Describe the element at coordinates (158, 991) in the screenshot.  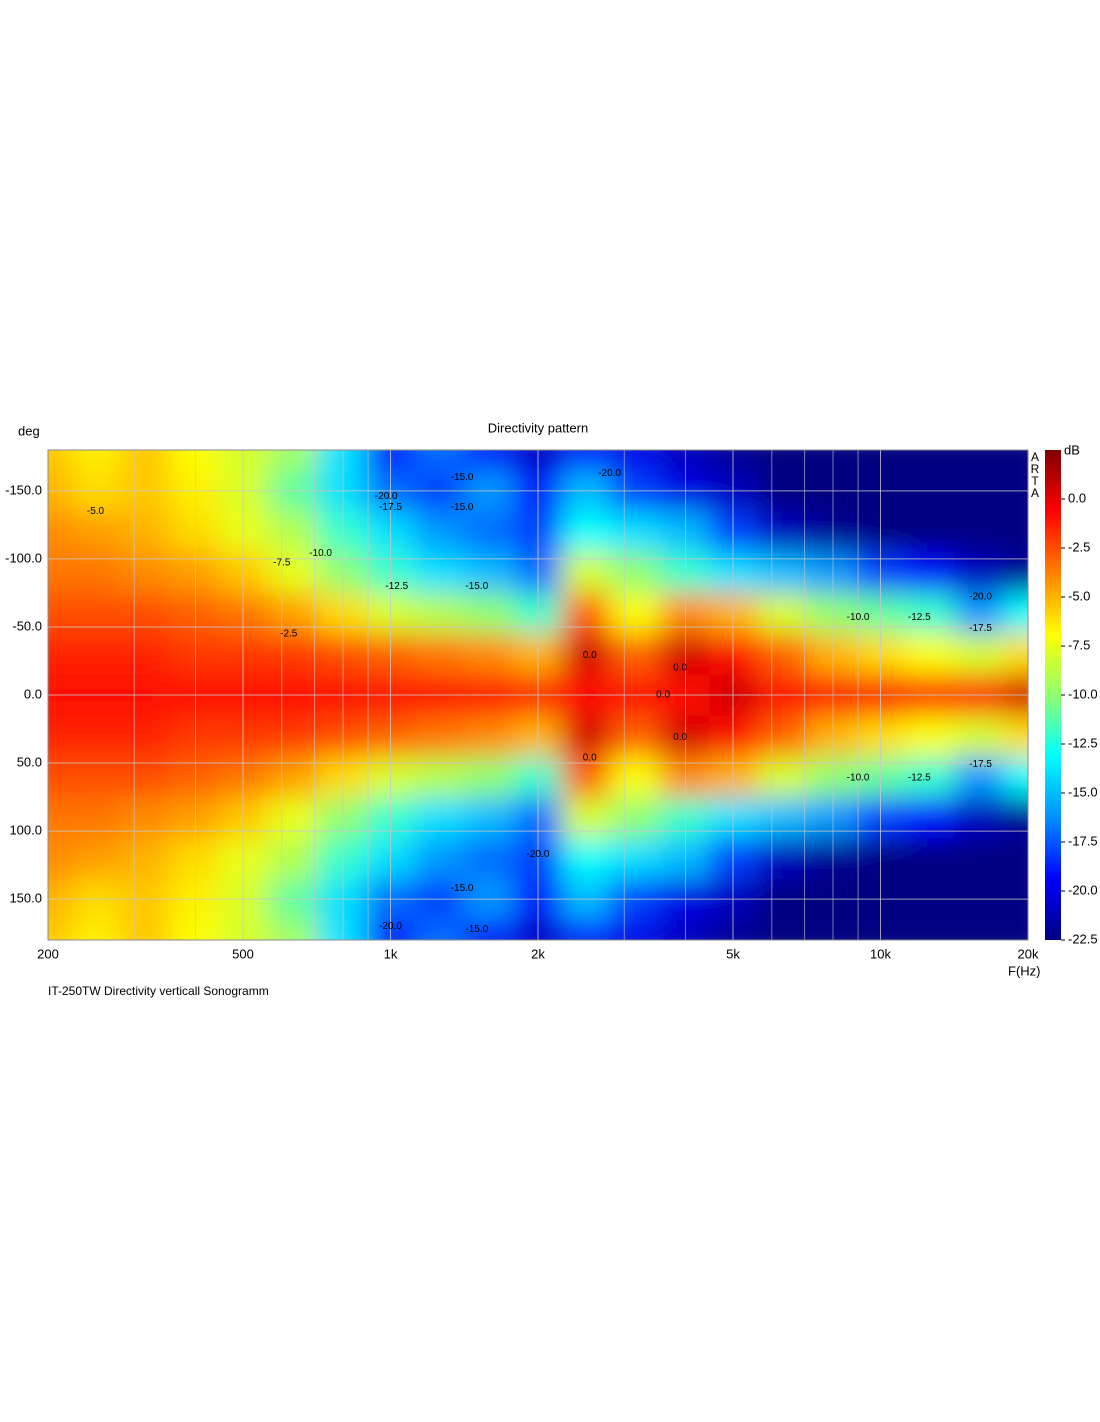
I see `footer: IT-250TW Directivity verticall Sonogramm` at that location.